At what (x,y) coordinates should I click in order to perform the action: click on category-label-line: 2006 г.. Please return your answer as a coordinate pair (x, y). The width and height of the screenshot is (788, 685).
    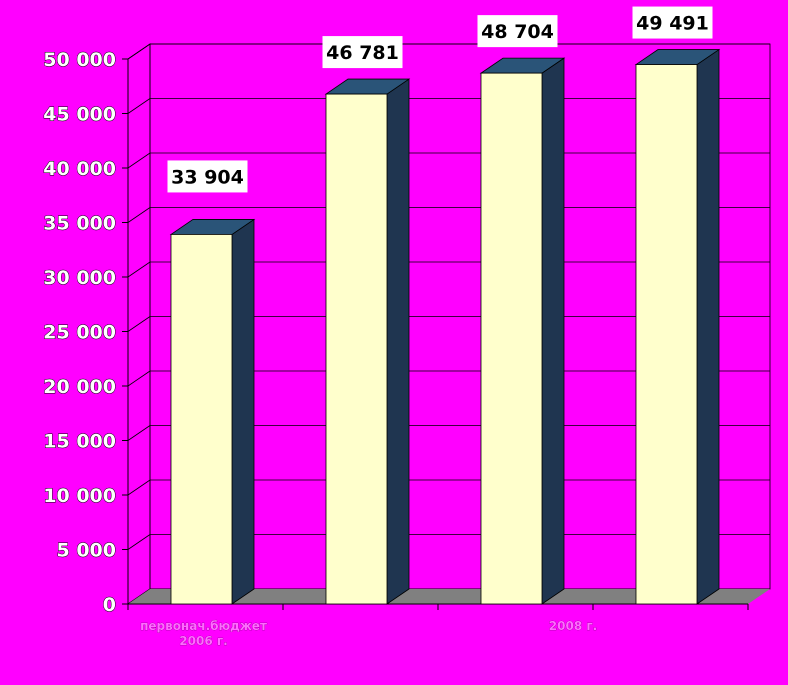
    Looking at the image, I should click on (203, 641).